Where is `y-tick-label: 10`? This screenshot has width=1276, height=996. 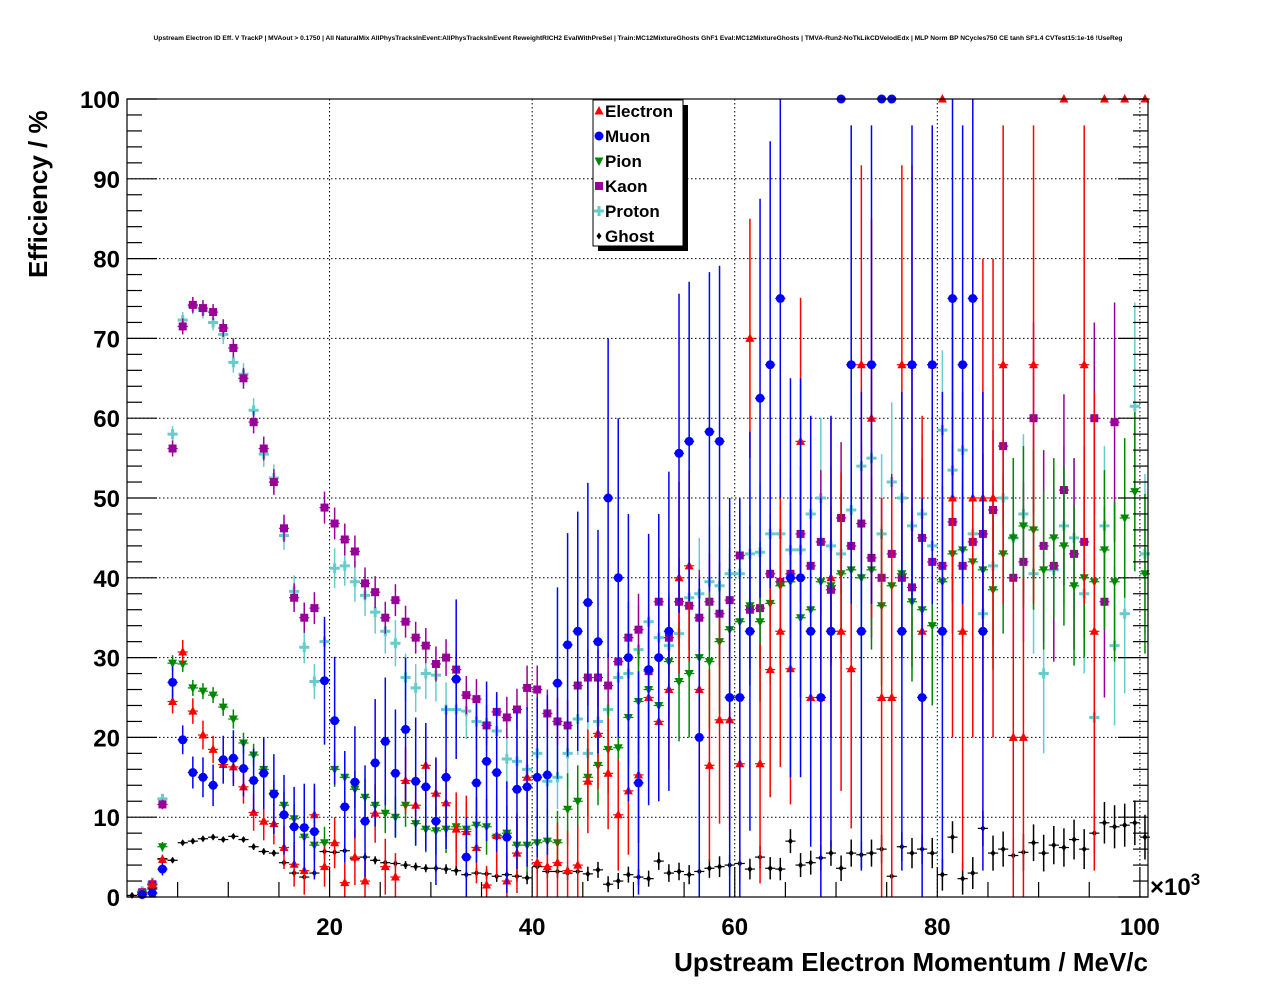 y-tick-label: 10 is located at coordinates (106, 818).